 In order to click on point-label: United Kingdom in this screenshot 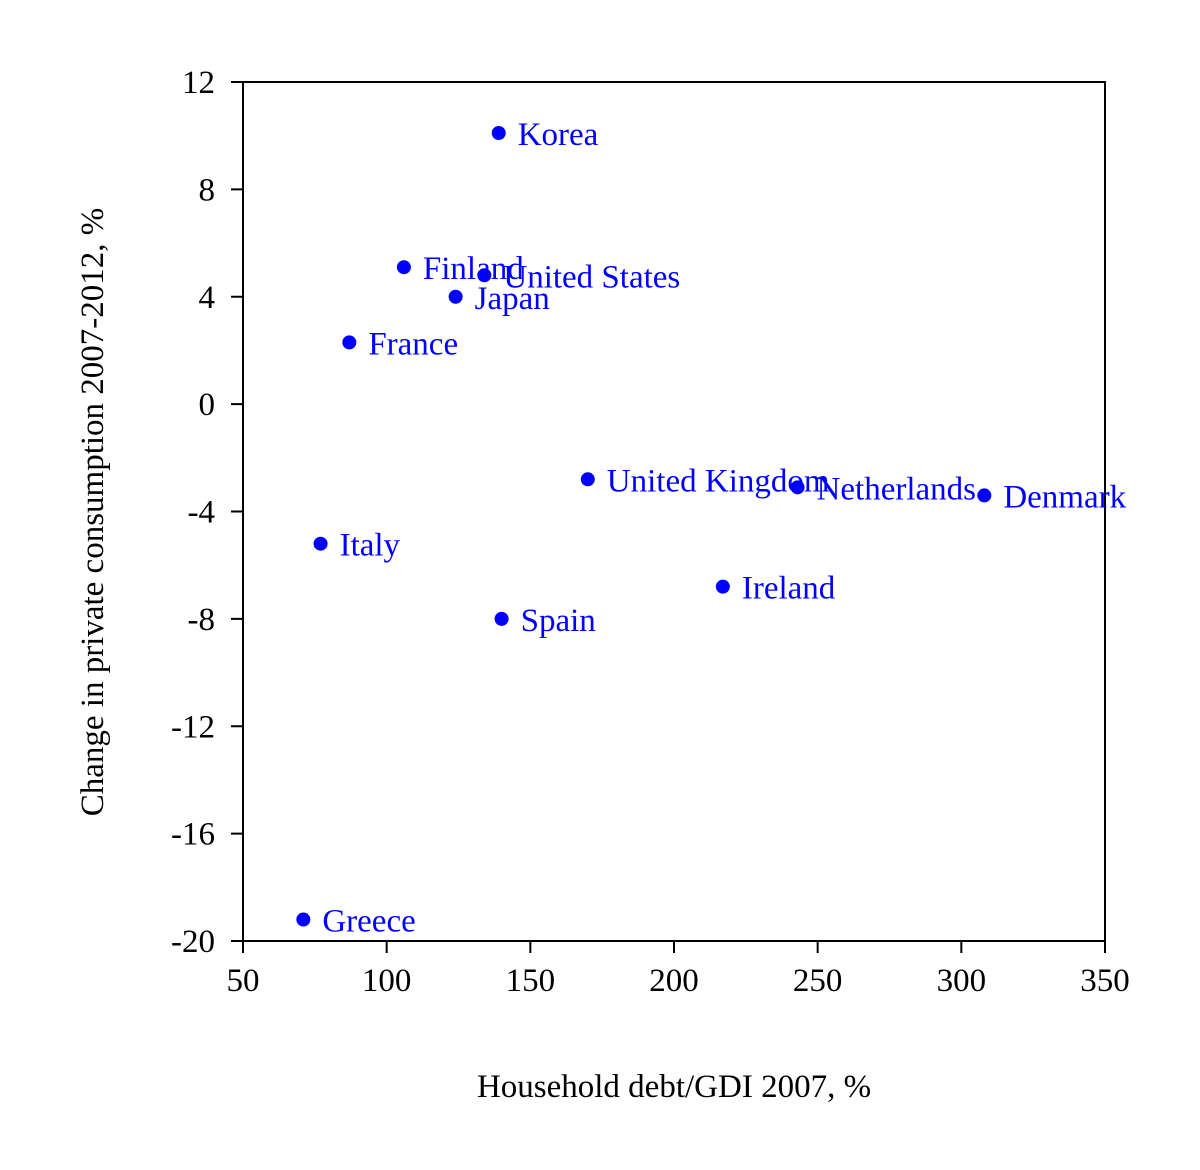, I will do `click(718, 481)`.